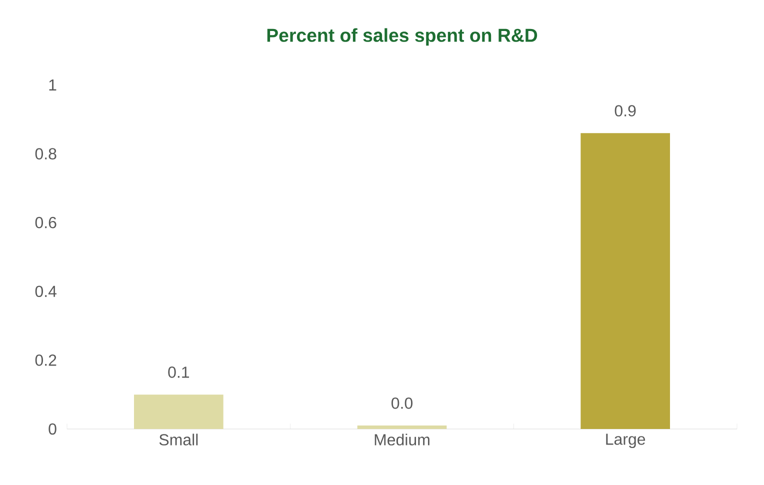 Image resolution: width=764 pixels, height=485 pixels. What do you see at coordinates (402, 440) in the screenshot?
I see `x-tick-label: Medium` at bounding box center [402, 440].